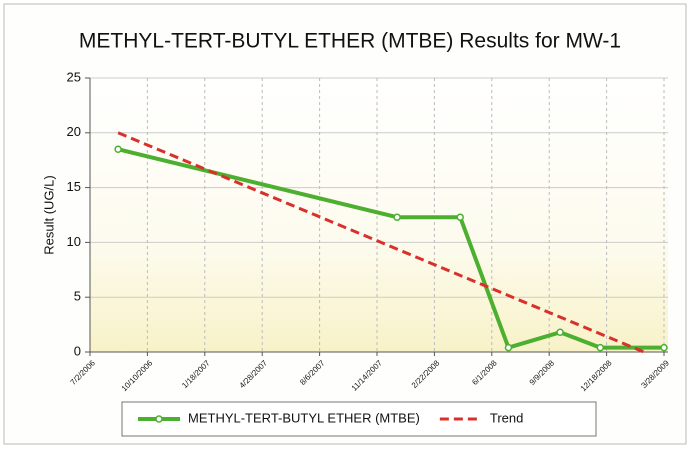  Describe the element at coordinates (77, 296) in the screenshot. I see `y-tick-label: 5` at that location.